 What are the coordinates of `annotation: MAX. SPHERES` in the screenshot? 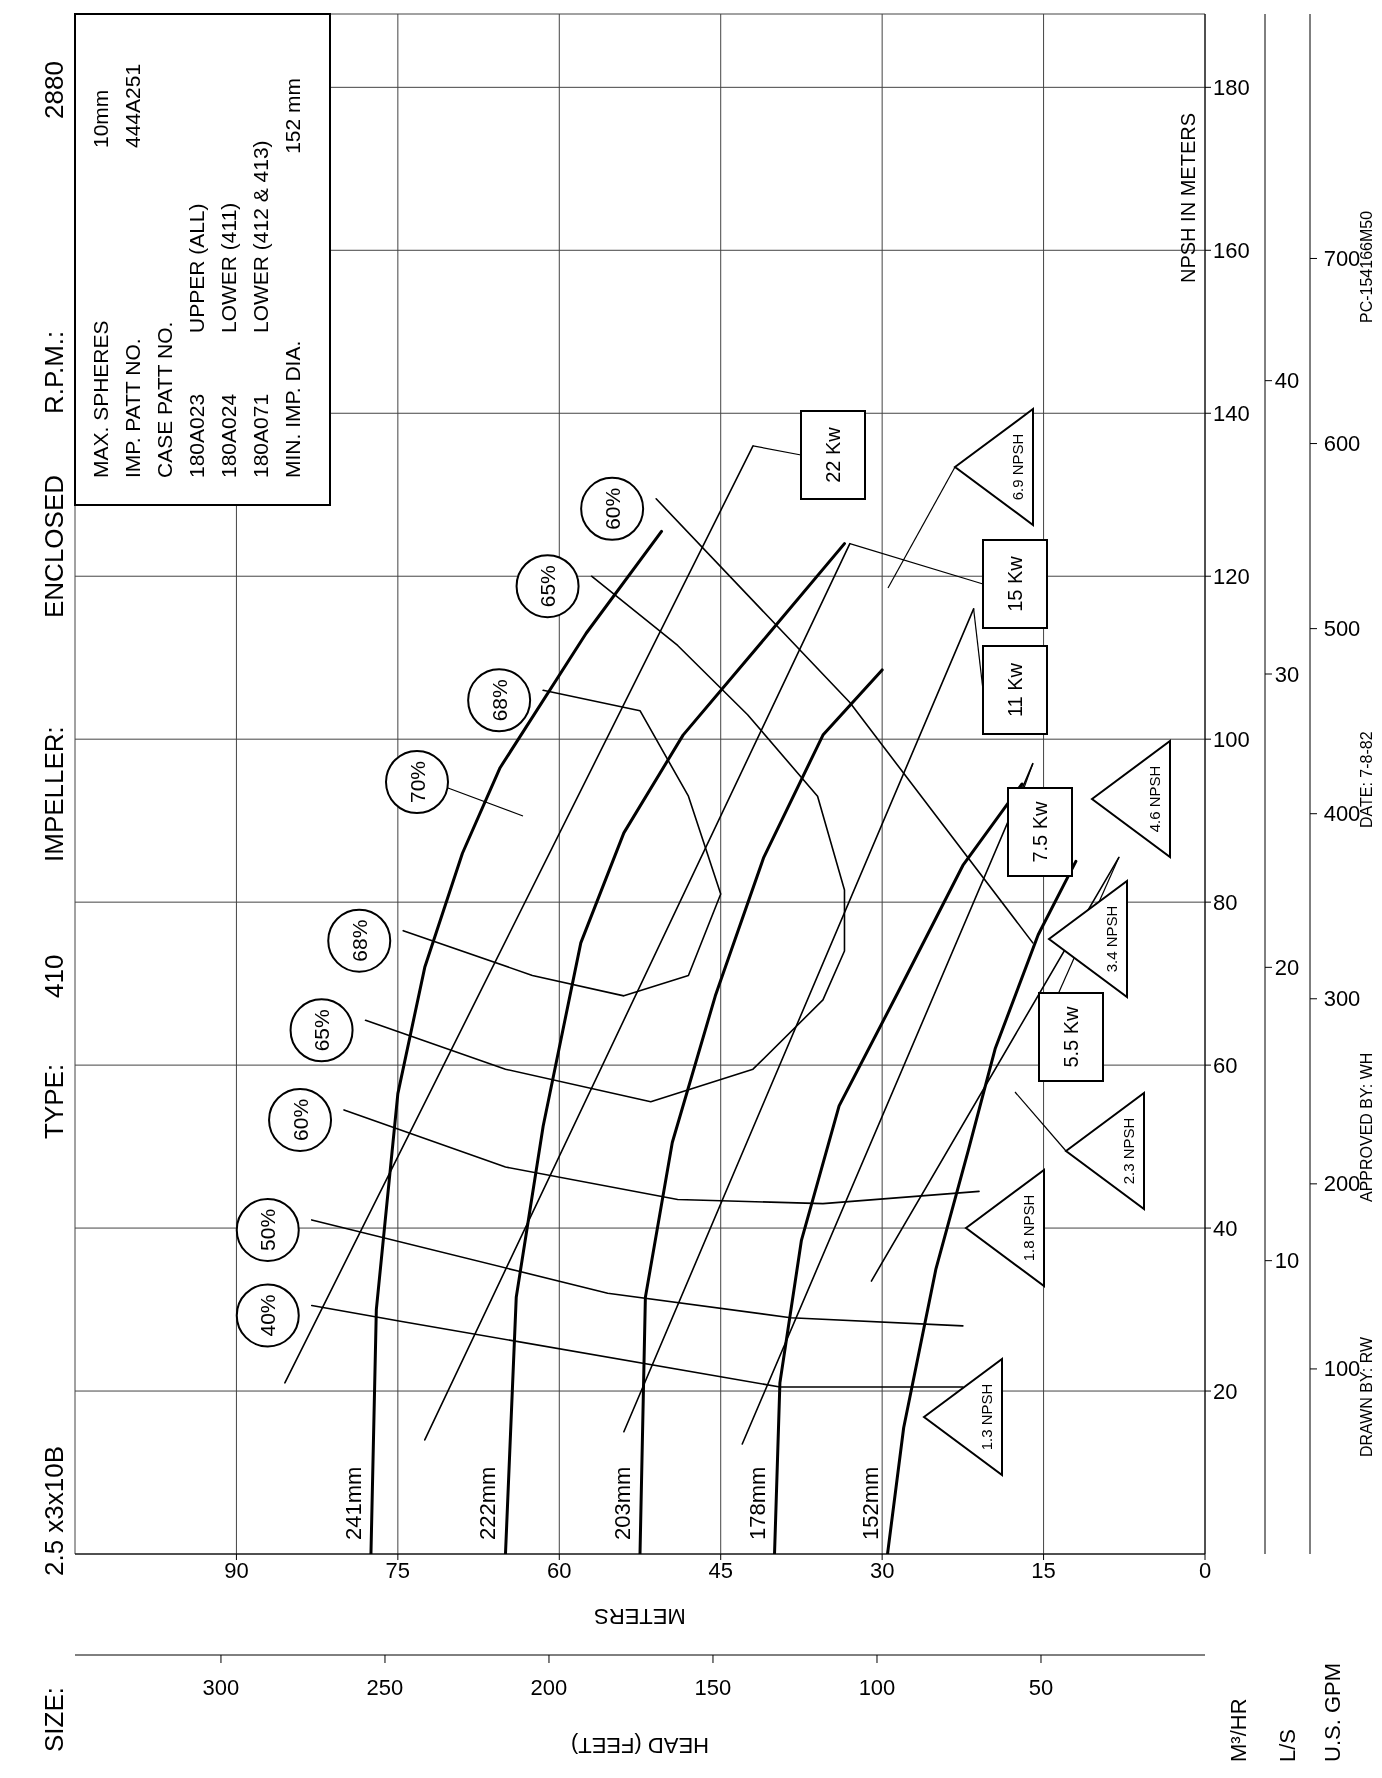 It's located at (100, 399).